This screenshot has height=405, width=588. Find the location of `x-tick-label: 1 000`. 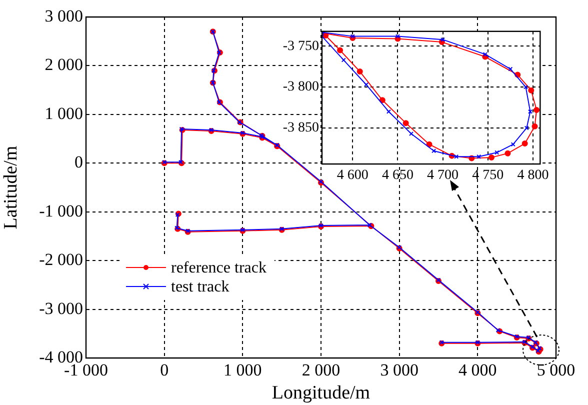

x-tick-label: 1 000 is located at coordinates (243, 370).